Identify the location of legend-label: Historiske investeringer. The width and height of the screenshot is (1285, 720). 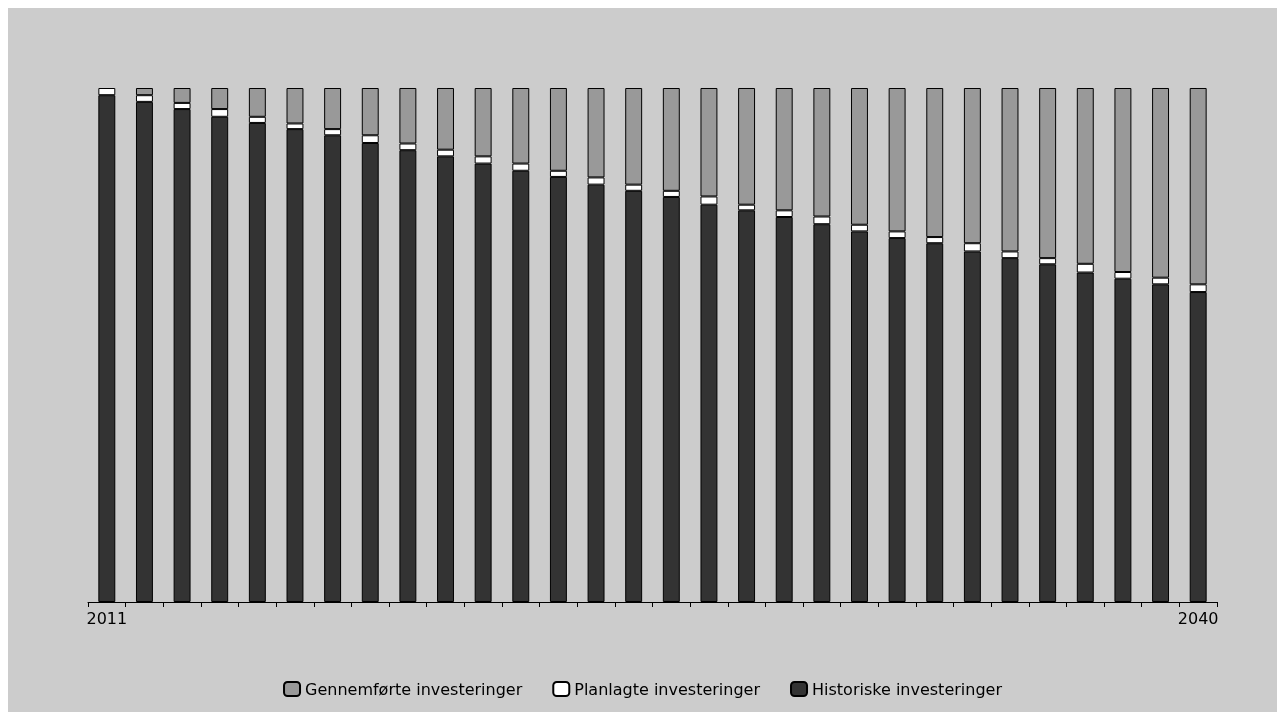
(907, 689).